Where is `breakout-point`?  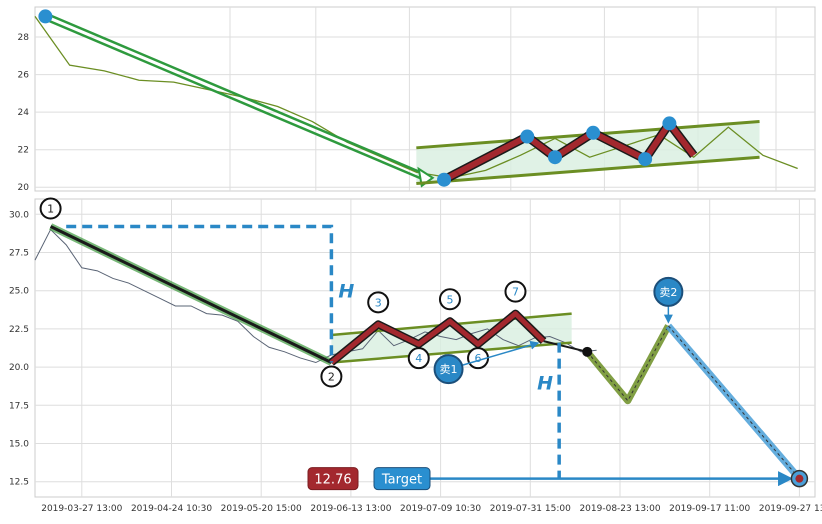
breakout-point is located at coordinates (587, 351).